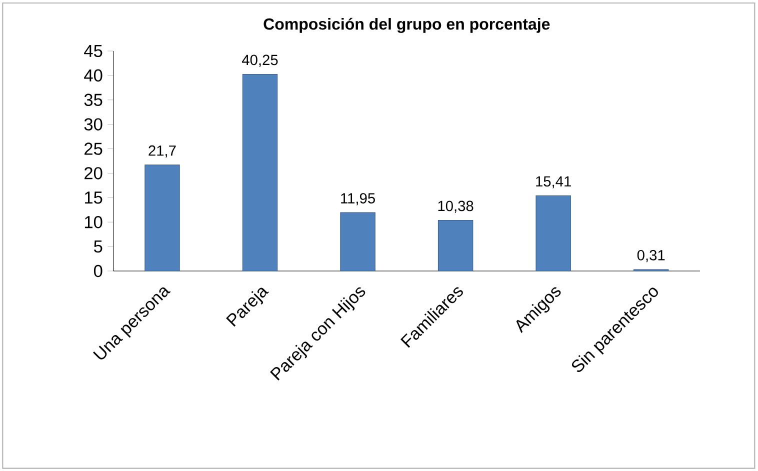  I want to click on data-label: 10,38, so click(456, 206).